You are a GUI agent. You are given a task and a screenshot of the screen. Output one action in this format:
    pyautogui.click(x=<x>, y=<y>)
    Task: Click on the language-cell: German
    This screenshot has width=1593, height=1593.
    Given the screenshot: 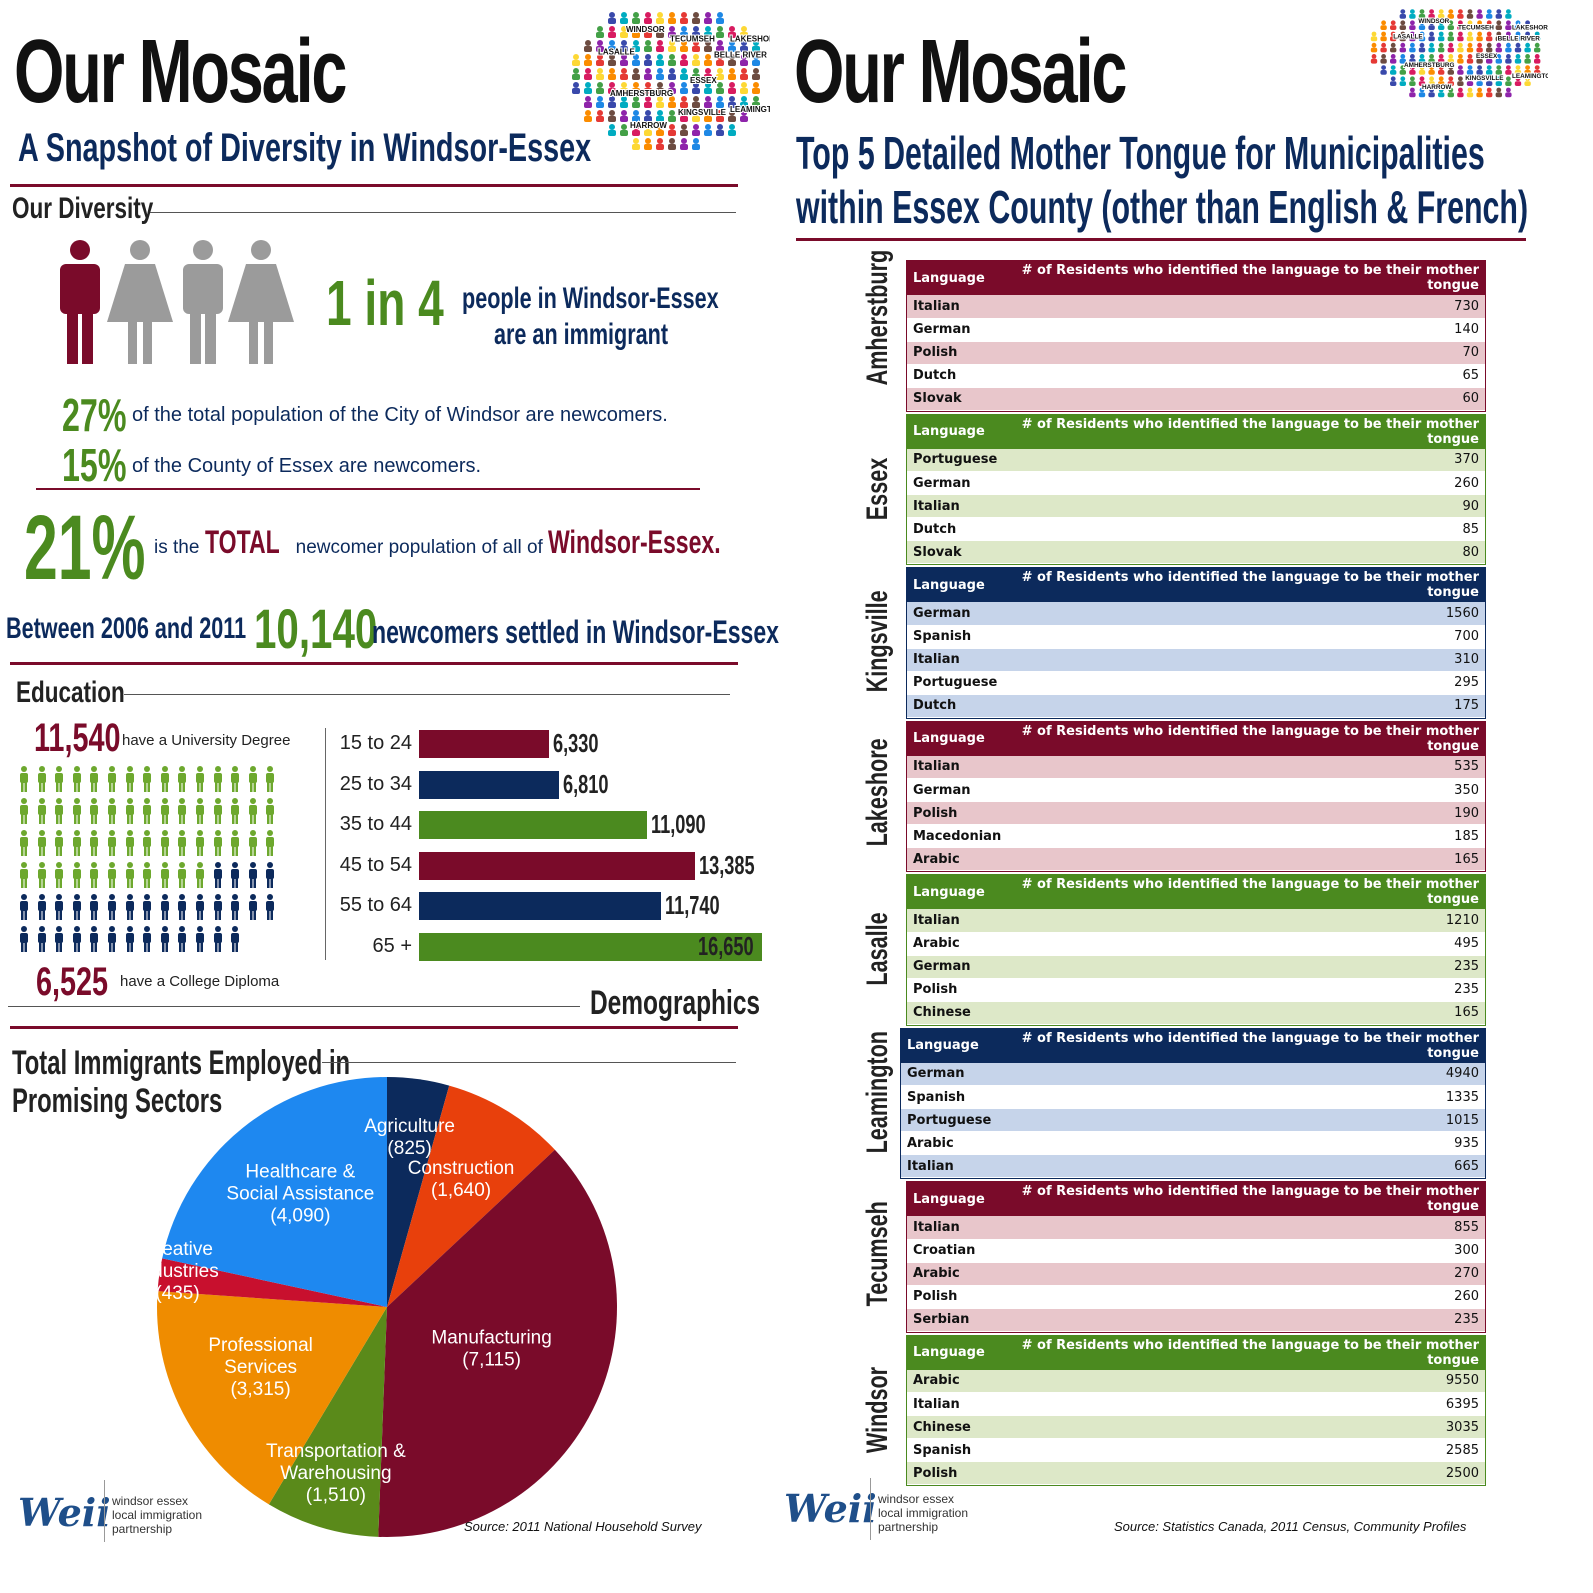 What is the action you would take?
    pyautogui.click(x=957, y=790)
    